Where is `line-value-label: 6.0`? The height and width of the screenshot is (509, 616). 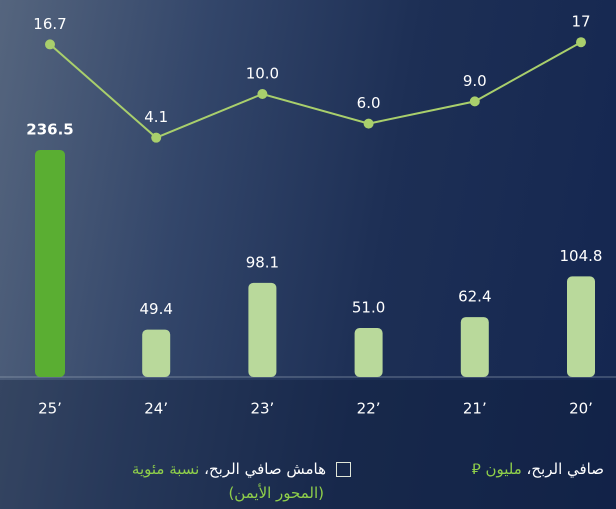
line-value-label: 6.0 is located at coordinates (369, 103).